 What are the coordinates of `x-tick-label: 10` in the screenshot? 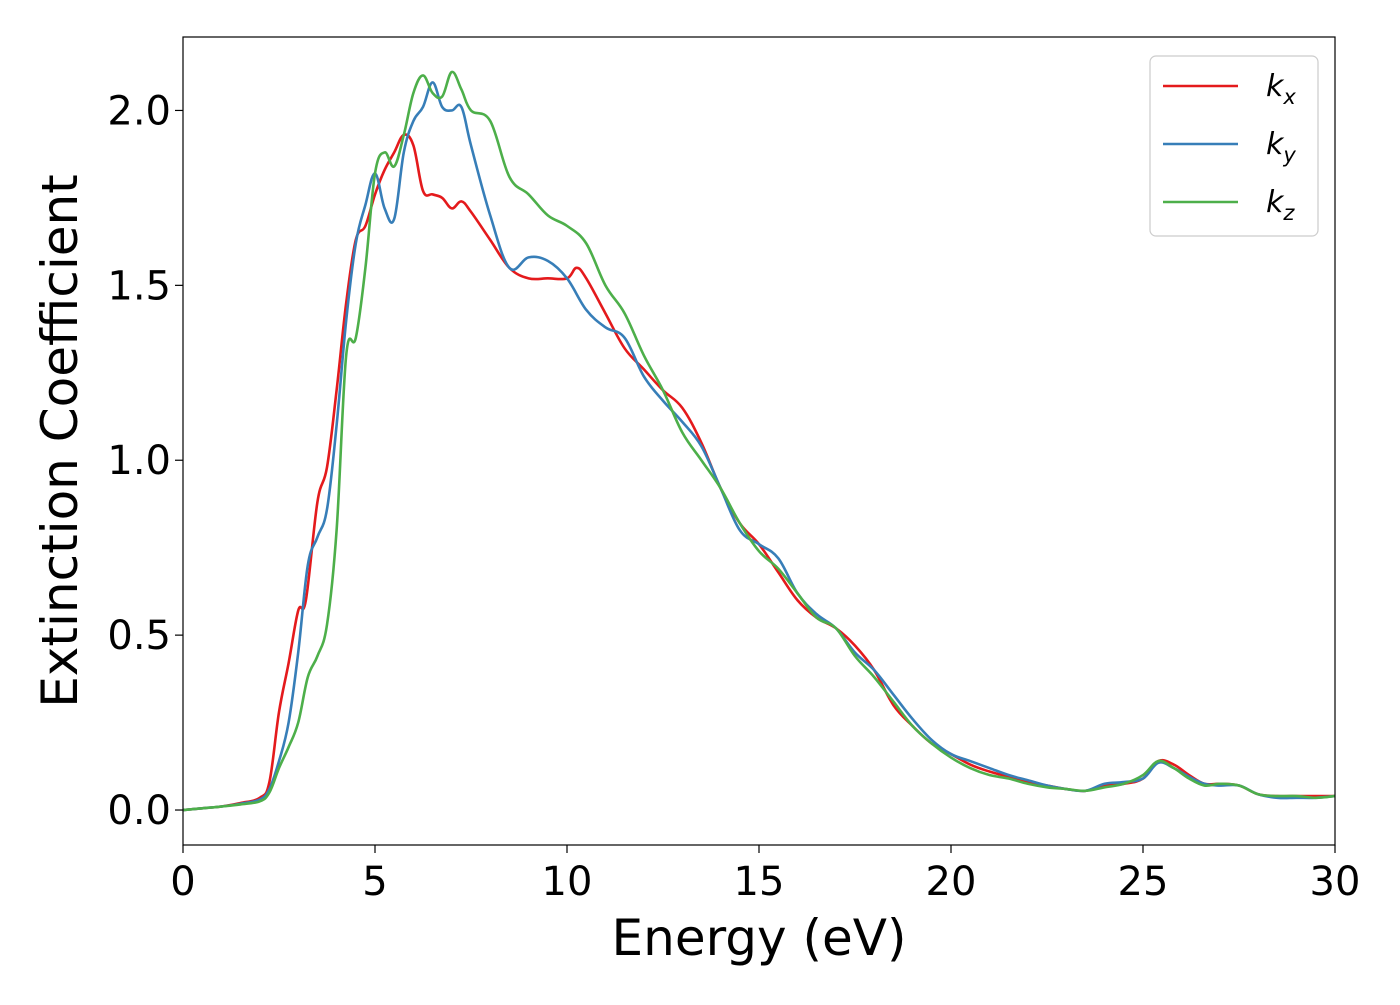 It's located at (567, 882).